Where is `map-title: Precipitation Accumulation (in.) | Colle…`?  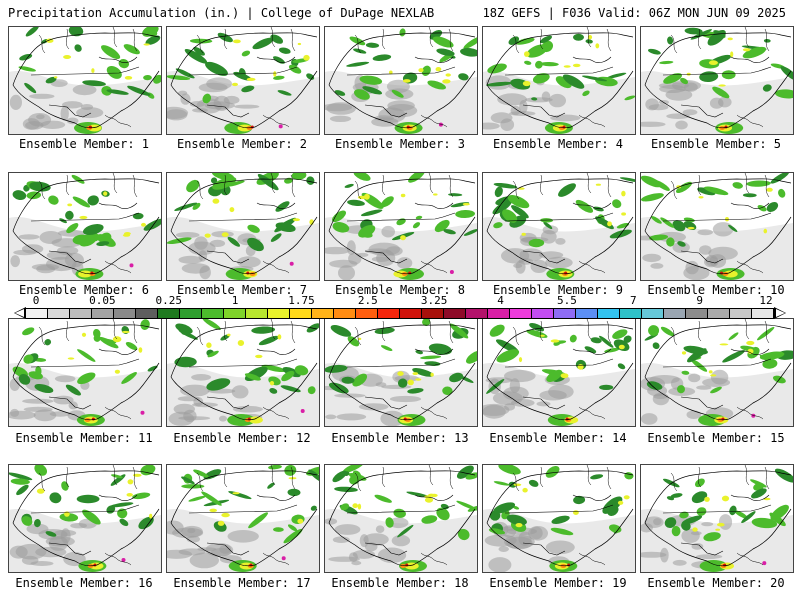
map-title: Precipitation Accumulation (in.) | Colle… is located at coordinates (221, 13).